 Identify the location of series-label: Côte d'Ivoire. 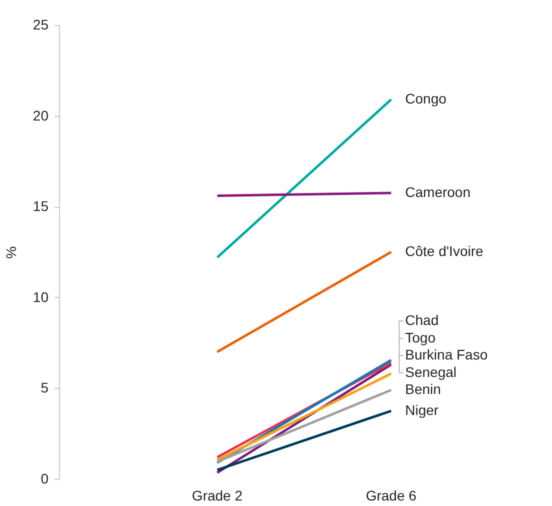
(444, 251).